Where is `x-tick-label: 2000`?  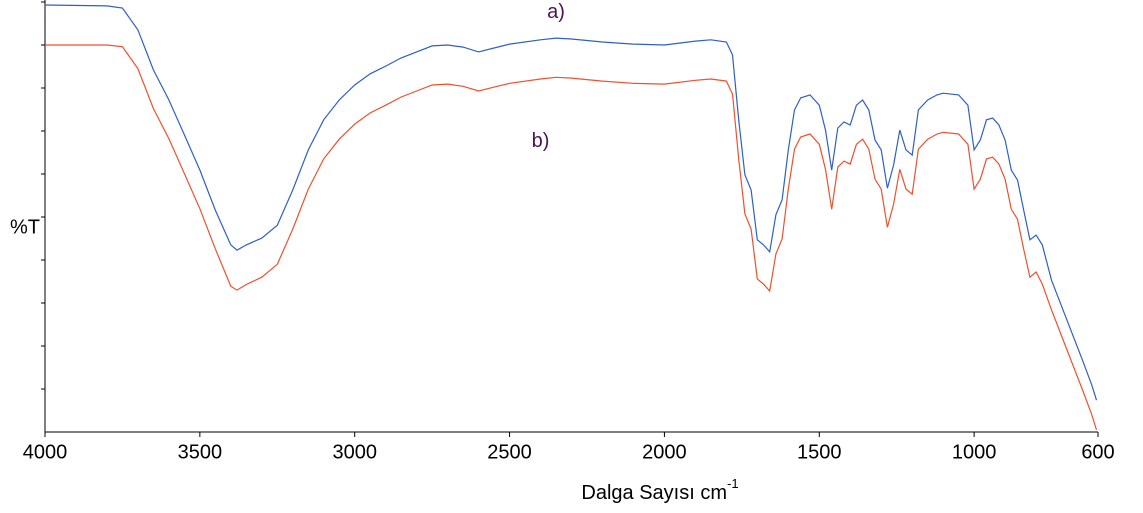 x-tick-label: 2000 is located at coordinates (664, 452).